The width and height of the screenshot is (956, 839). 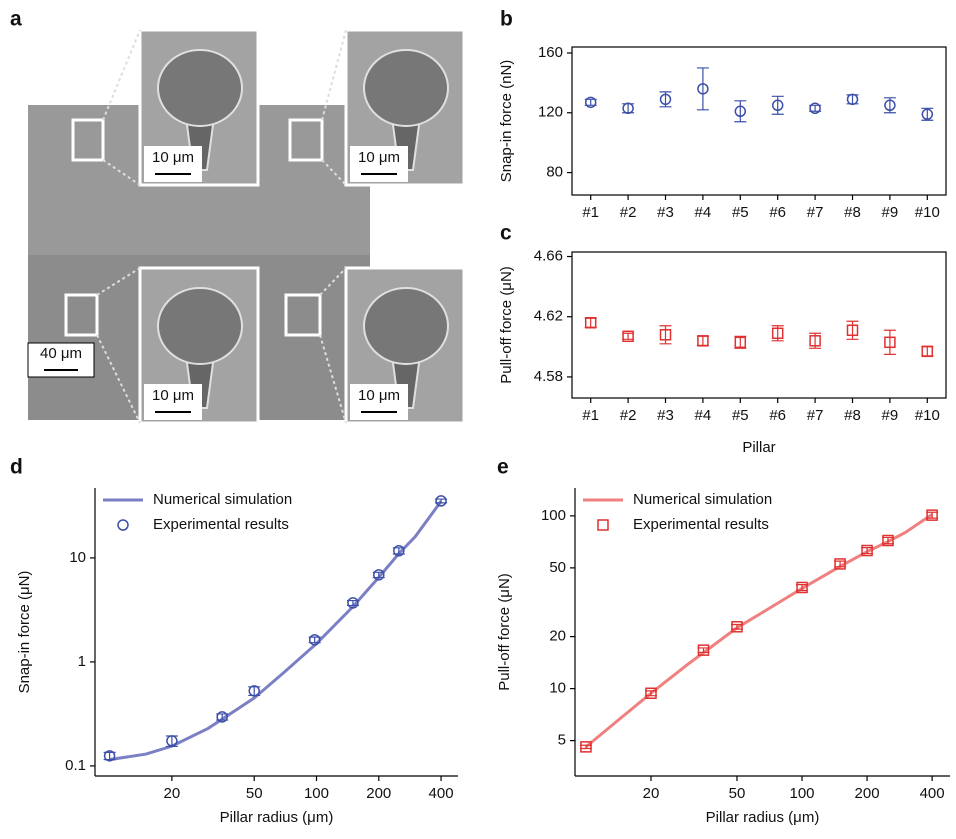 What do you see at coordinates (628, 212) in the screenshot?
I see `x-tick-label: #2` at bounding box center [628, 212].